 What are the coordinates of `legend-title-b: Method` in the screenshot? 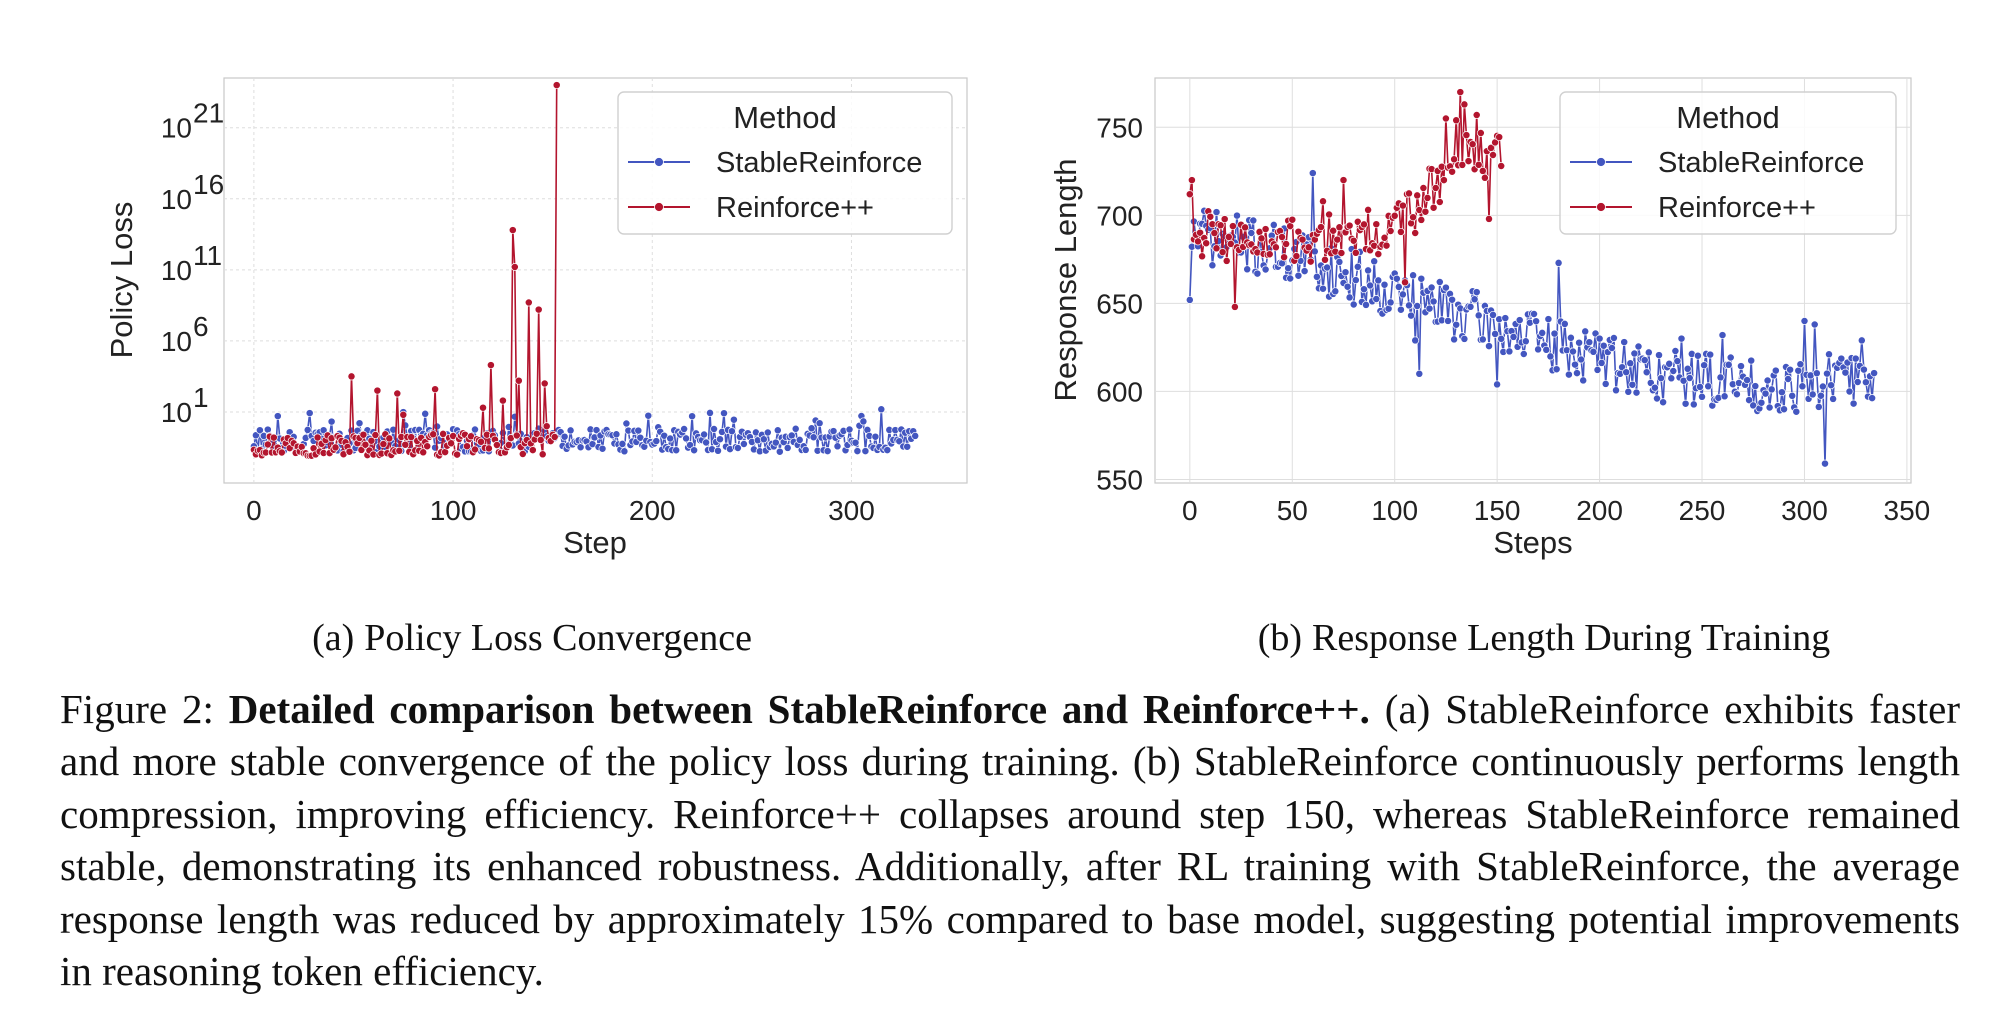 It's located at (1727, 117).